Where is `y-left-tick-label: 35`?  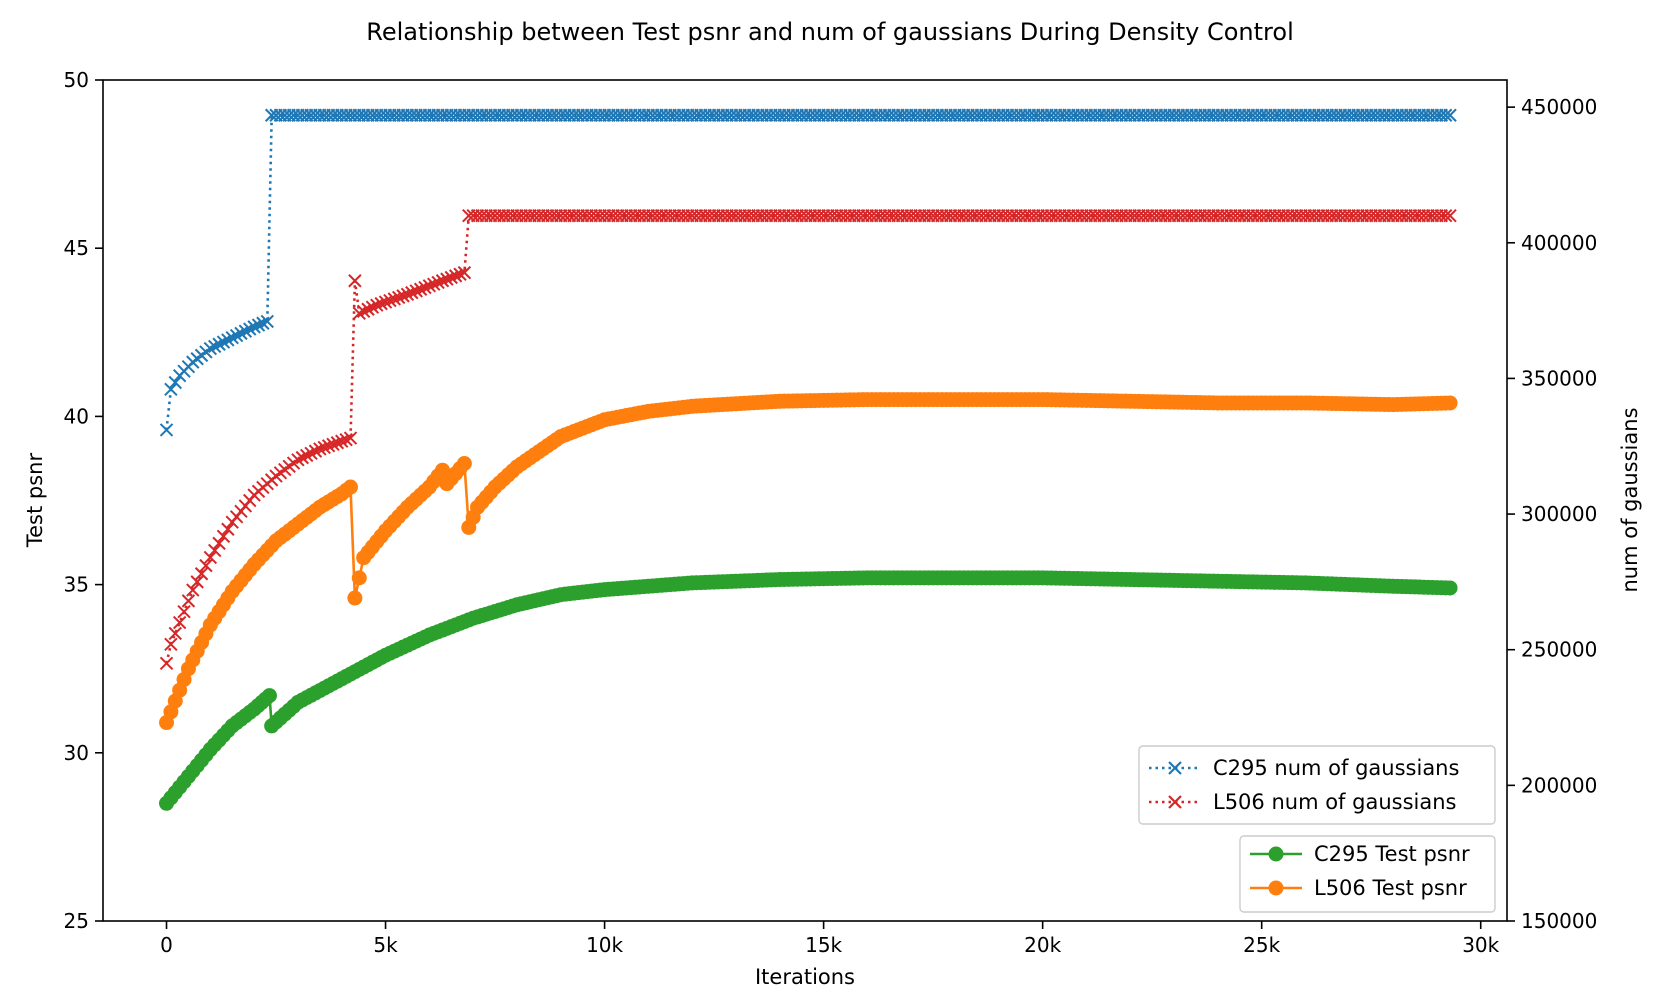 y-left-tick-label: 35 is located at coordinates (76, 585).